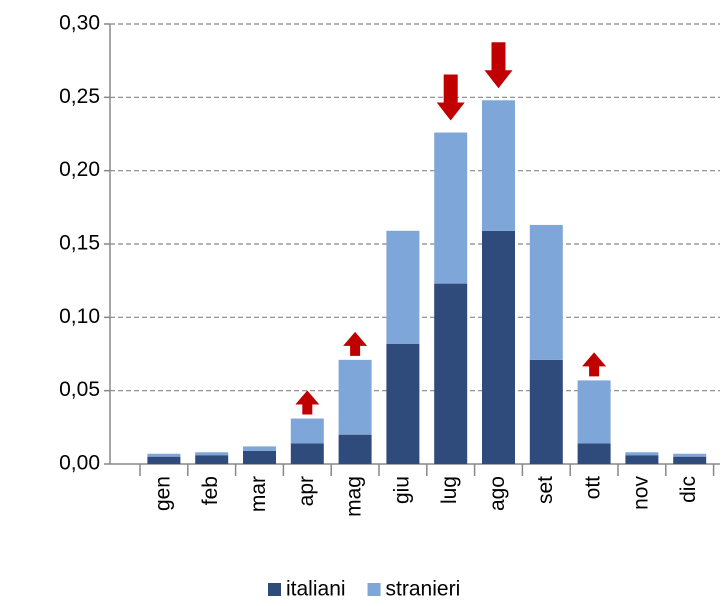 The width and height of the screenshot is (721, 606). What do you see at coordinates (162, 493) in the screenshot?
I see `x-tick-label: gen` at bounding box center [162, 493].